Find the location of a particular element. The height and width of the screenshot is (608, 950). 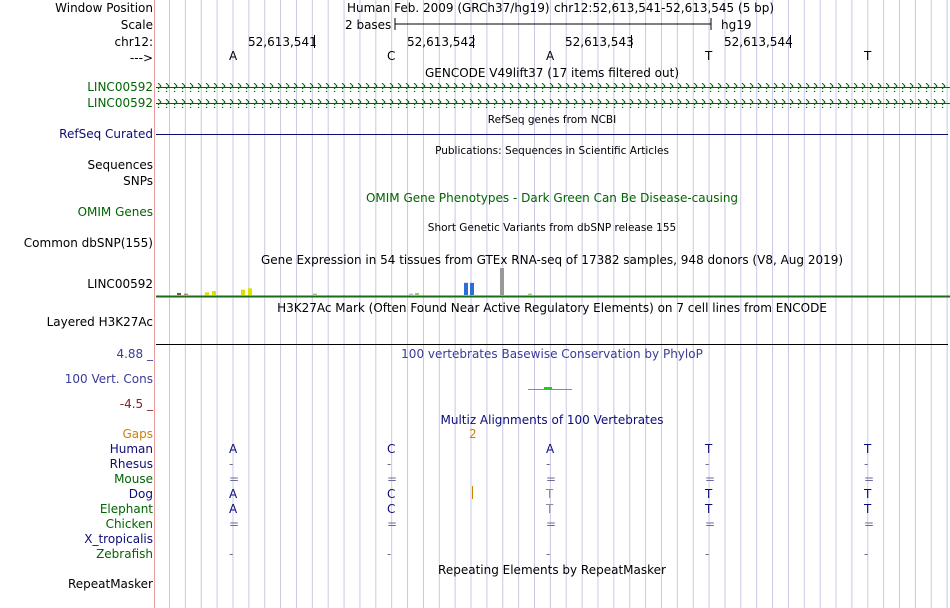

scale-bar is located at coordinates (553, 24).